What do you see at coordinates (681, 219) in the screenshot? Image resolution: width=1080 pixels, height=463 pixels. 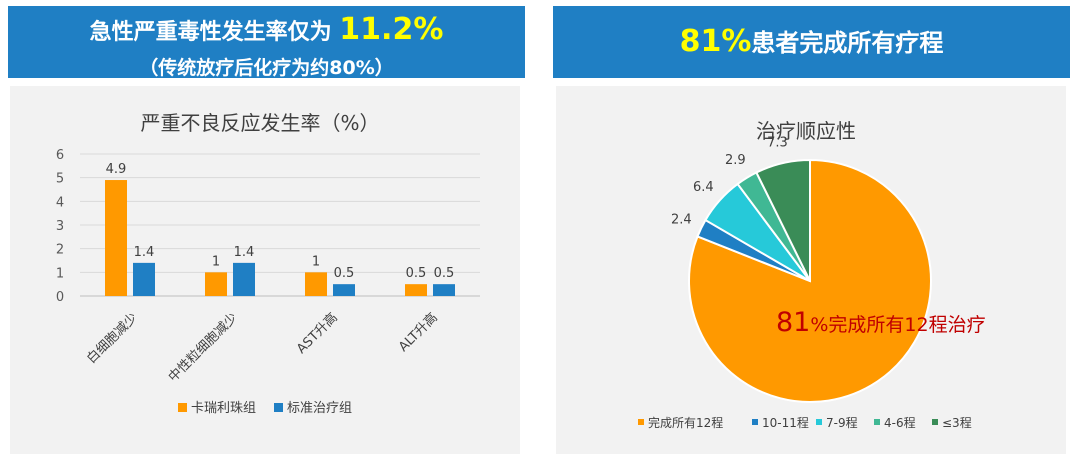 I see `pie-data-label: 2.4` at bounding box center [681, 219].